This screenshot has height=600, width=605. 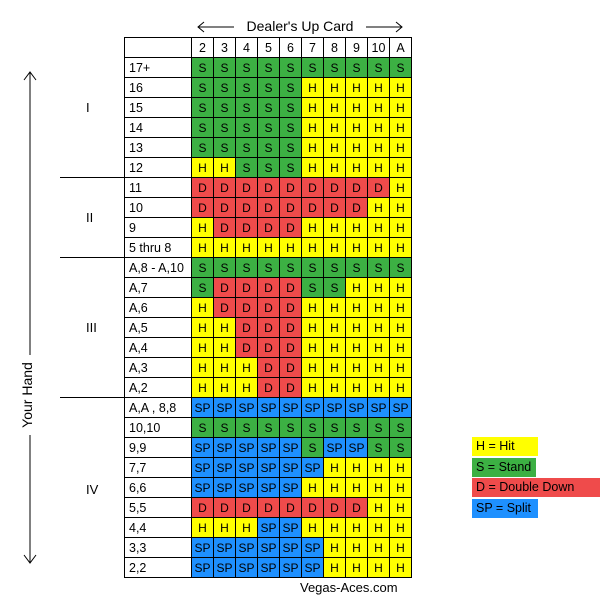 What do you see at coordinates (505, 446) in the screenshot?
I see `legend-item-h: H = Hit` at bounding box center [505, 446].